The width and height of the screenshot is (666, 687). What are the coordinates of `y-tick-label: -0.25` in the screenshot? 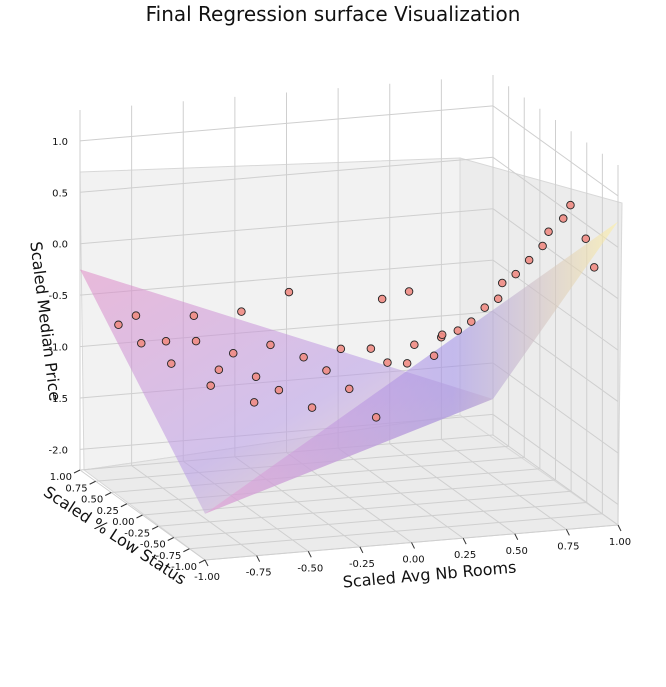 It's located at (137, 533).